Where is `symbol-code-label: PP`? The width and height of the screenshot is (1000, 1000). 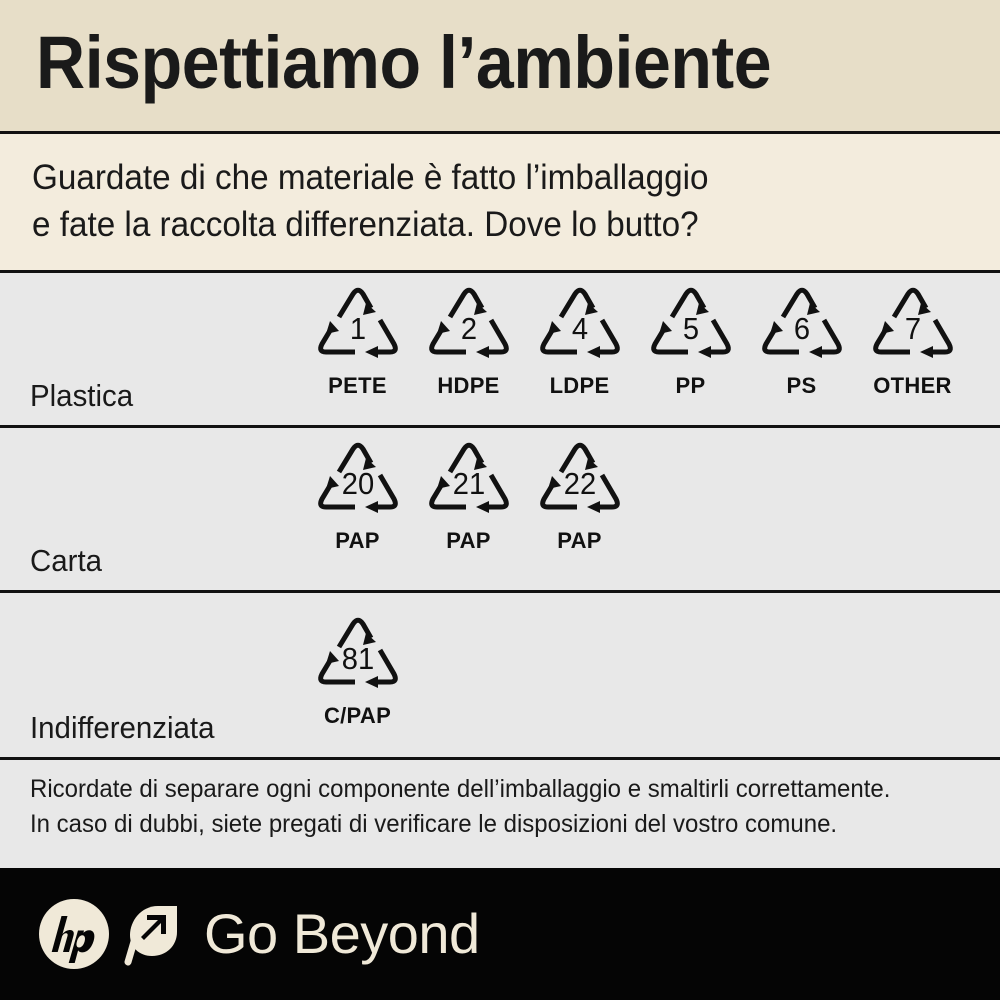
symbol-code-label: PP is located at coordinates (690, 385).